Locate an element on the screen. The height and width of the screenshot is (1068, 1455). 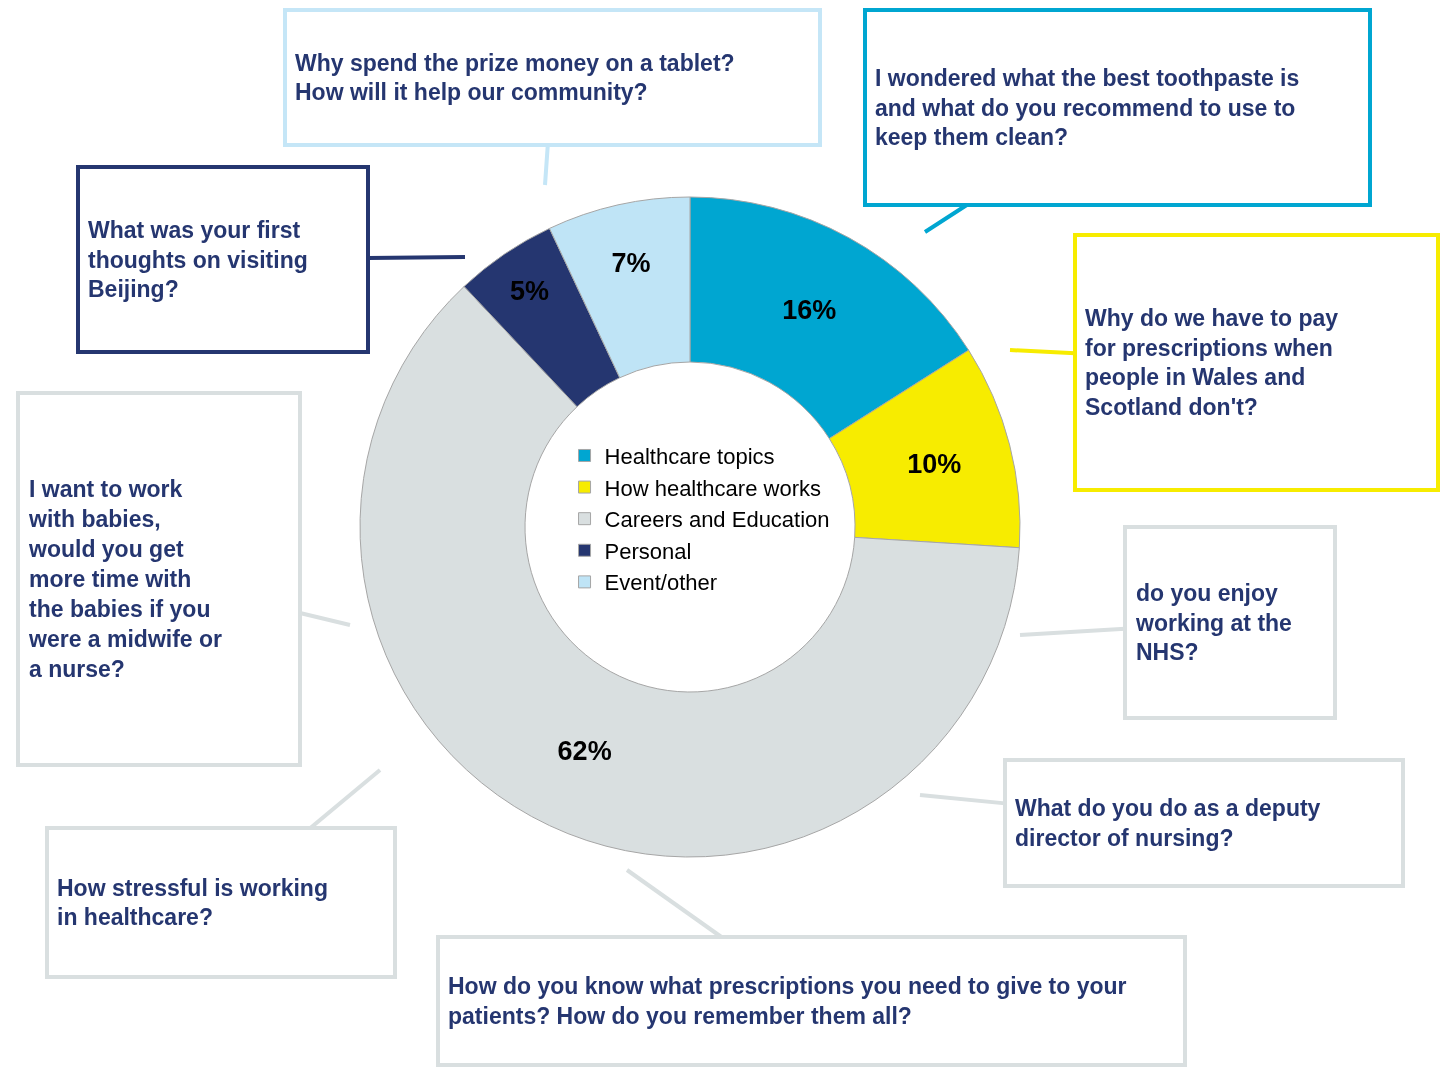
legend-label: Careers and Education is located at coordinates (717, 520).